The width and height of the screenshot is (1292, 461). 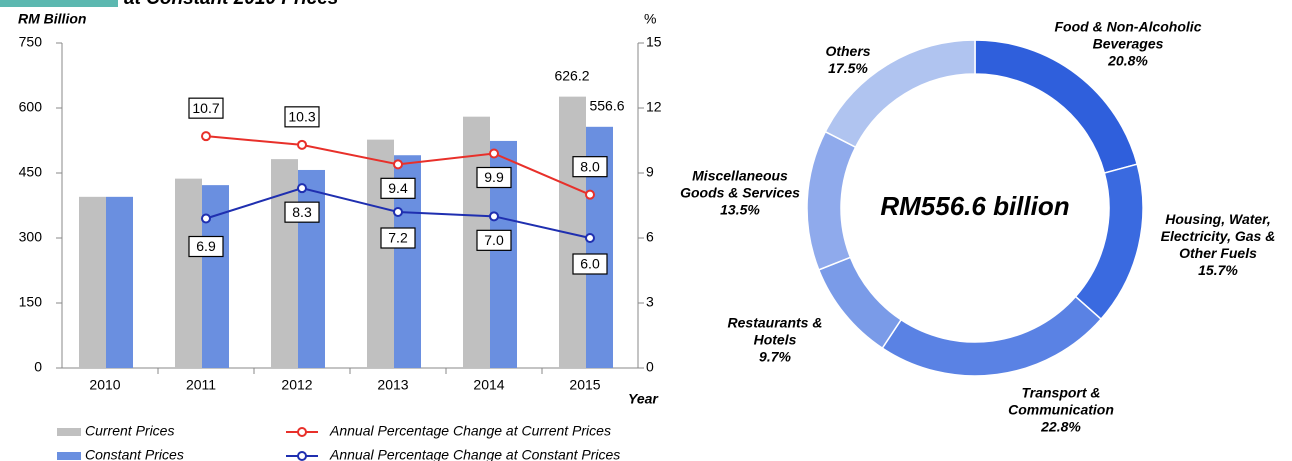 I want to click on slice-label: Transport & Communication 22.8%, so click(x=1061, y=410).